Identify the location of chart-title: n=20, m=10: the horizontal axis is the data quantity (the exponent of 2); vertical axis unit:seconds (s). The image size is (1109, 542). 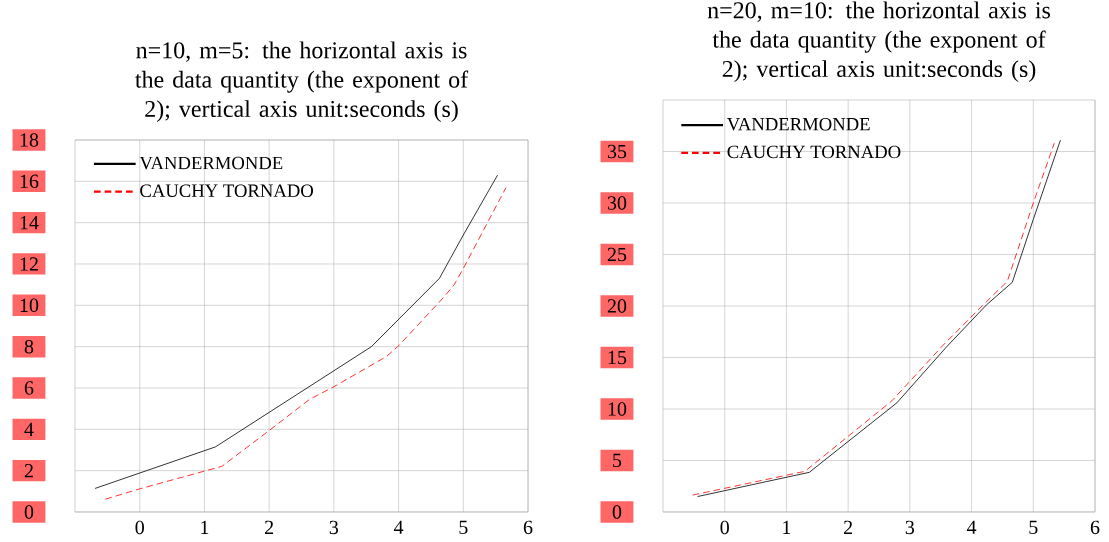
(879, 41).